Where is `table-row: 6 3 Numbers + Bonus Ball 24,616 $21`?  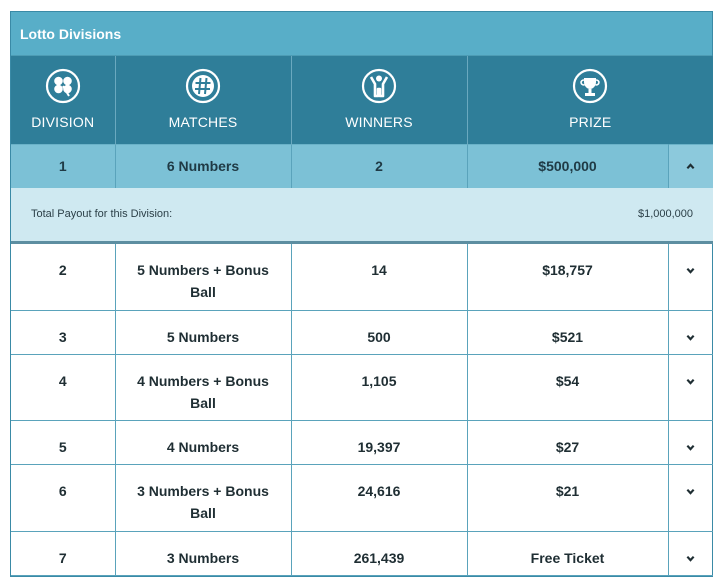 table-row: 6 3 Numbers + Bonus Ball 24,616 $21 is located at coordinates (362, 498).